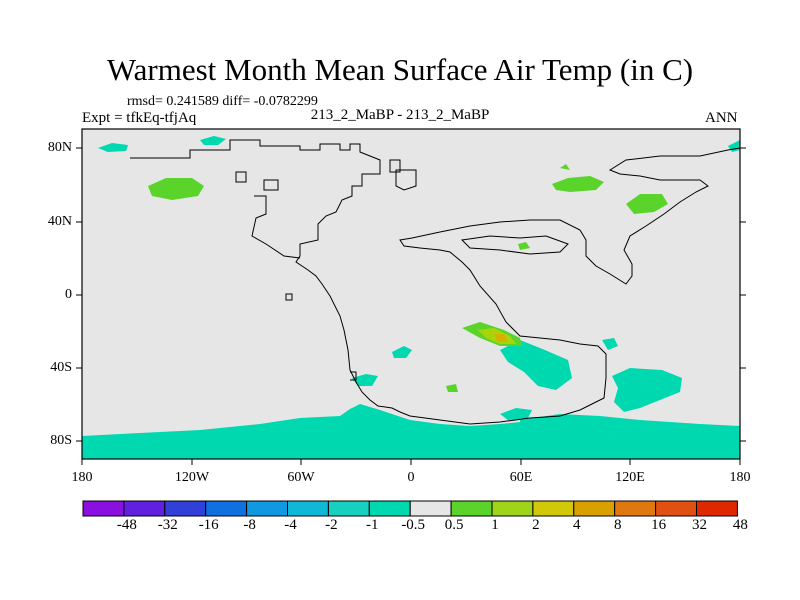 The width and height of the screenshot is (800, 600). What do you see at coordinates (406, 180) in the screenshot?
I see `coastline-scandinavia` at bounding box center [406, 180].